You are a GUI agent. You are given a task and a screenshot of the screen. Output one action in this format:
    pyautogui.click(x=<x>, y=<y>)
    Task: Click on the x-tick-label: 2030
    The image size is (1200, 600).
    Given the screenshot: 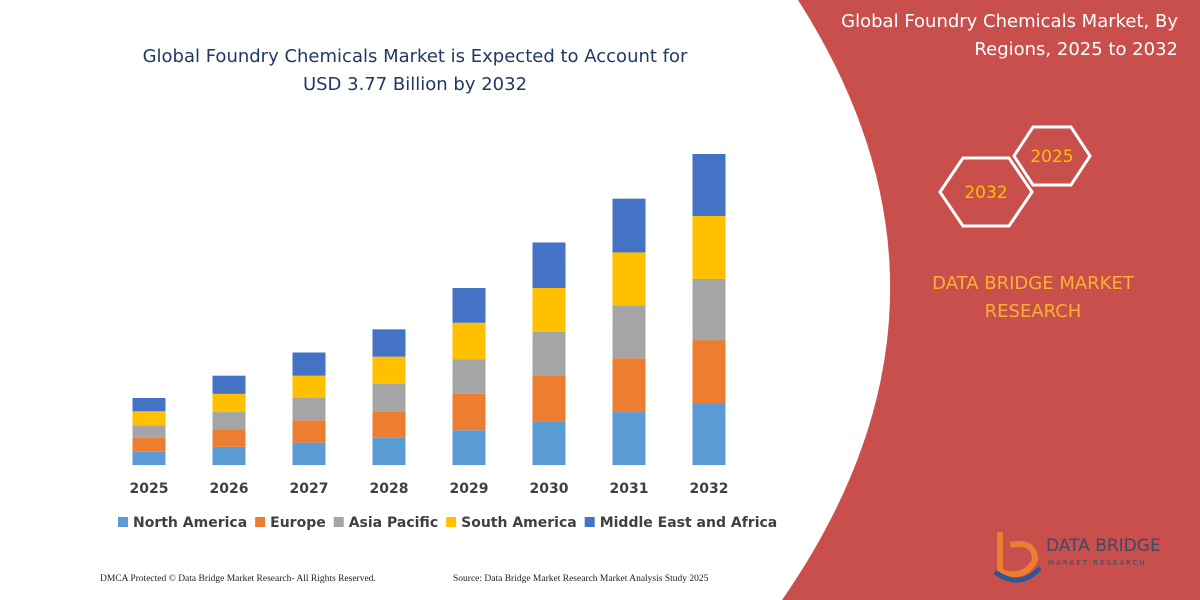 What is the action you would take?
    pyautogui.click(x=549, y=489)
    